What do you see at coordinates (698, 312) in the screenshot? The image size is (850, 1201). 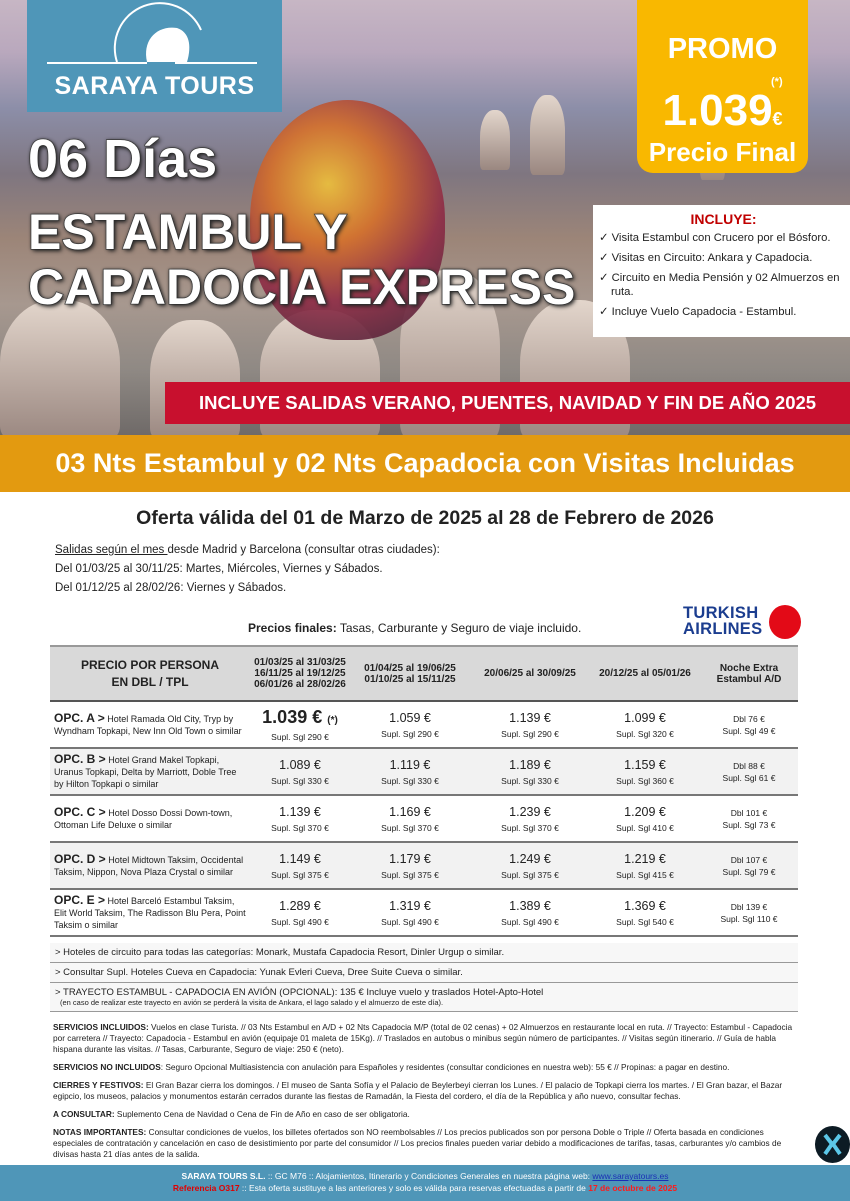 I see `include-item: ✓ Incluye Vuelo Capadocia - Estambul.` at bounding box center [698, 312].